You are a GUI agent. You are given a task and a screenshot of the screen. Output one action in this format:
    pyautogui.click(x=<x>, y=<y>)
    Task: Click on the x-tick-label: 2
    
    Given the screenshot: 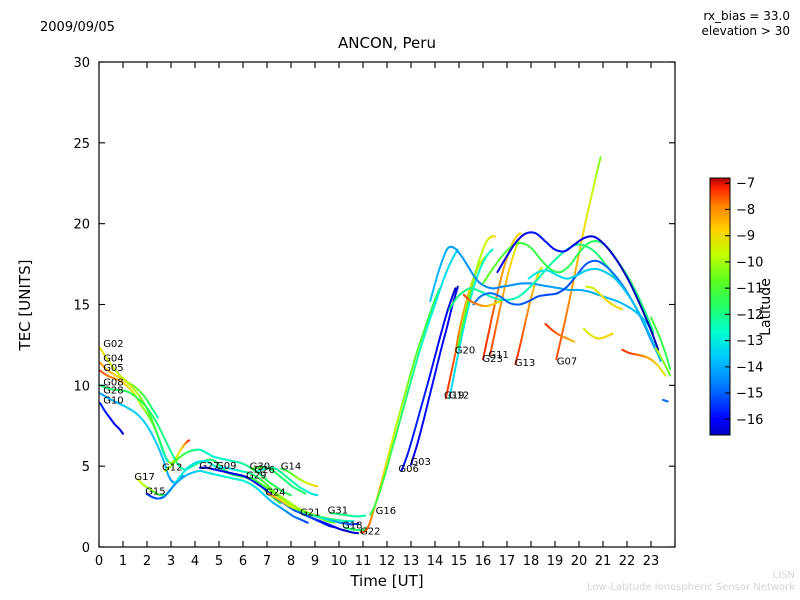 What is the action you would take?
    pyautogui.click(x=147, y=561)
    